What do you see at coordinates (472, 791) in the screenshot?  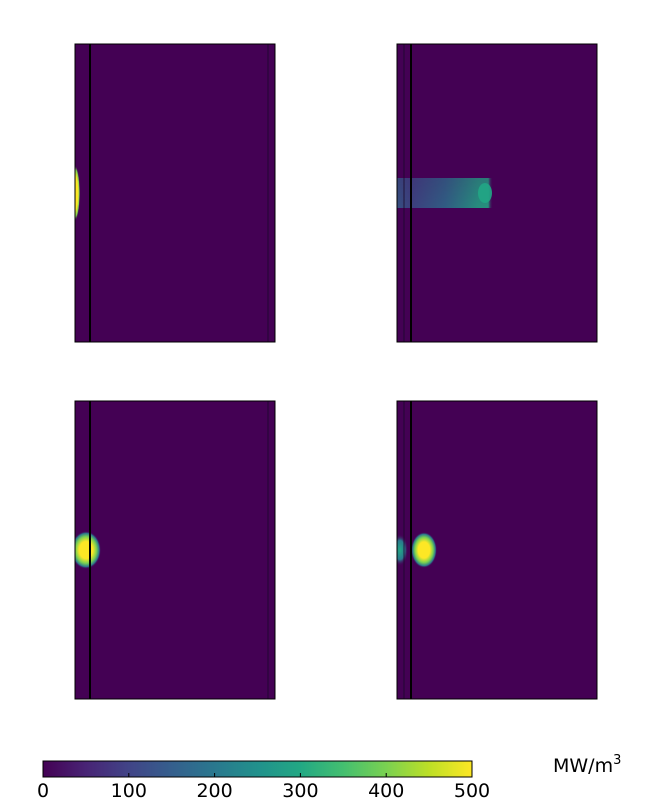 I see `colorbar-tick-label: 500` at bounding box center [472, 791].